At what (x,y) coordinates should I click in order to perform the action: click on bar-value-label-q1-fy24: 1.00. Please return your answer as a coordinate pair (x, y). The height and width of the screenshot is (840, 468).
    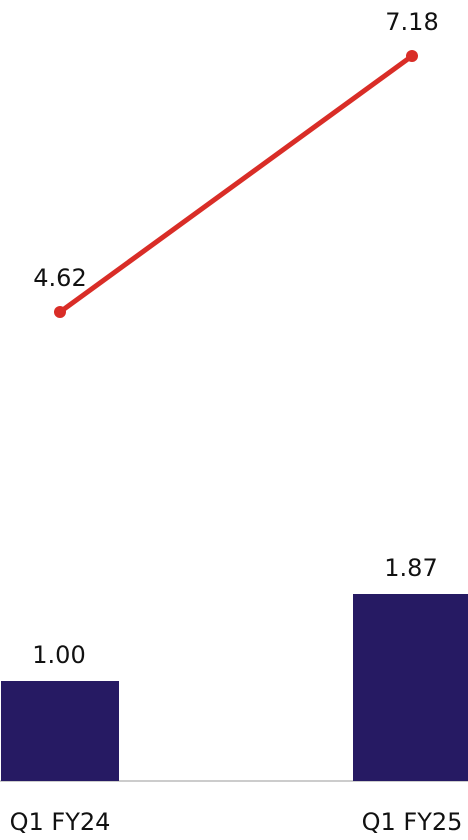
    Looking at the image, I should click on (58, 655).